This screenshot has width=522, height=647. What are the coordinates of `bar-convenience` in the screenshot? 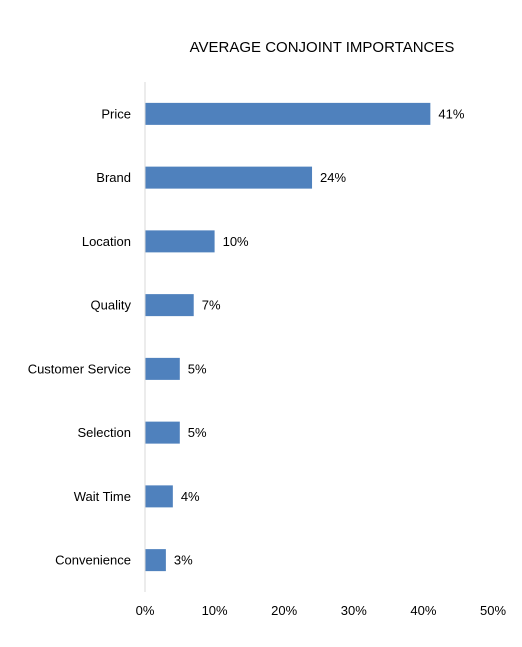 It's located at (155, 560).